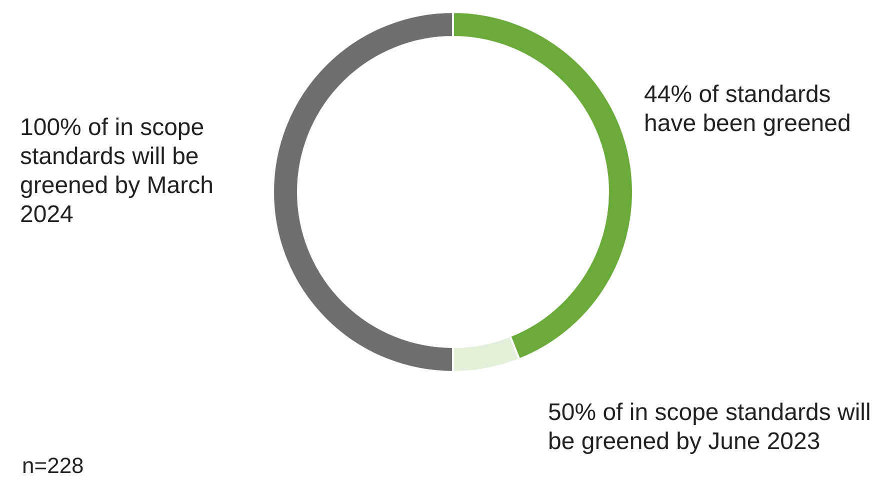 This screenshot has width=891, height=493. What do you see at coordinates (710, 427) in the screenshot?
I see `slice-label: 50% of in scope standards will be greened by June 2023` at bounding box center [710, 427].